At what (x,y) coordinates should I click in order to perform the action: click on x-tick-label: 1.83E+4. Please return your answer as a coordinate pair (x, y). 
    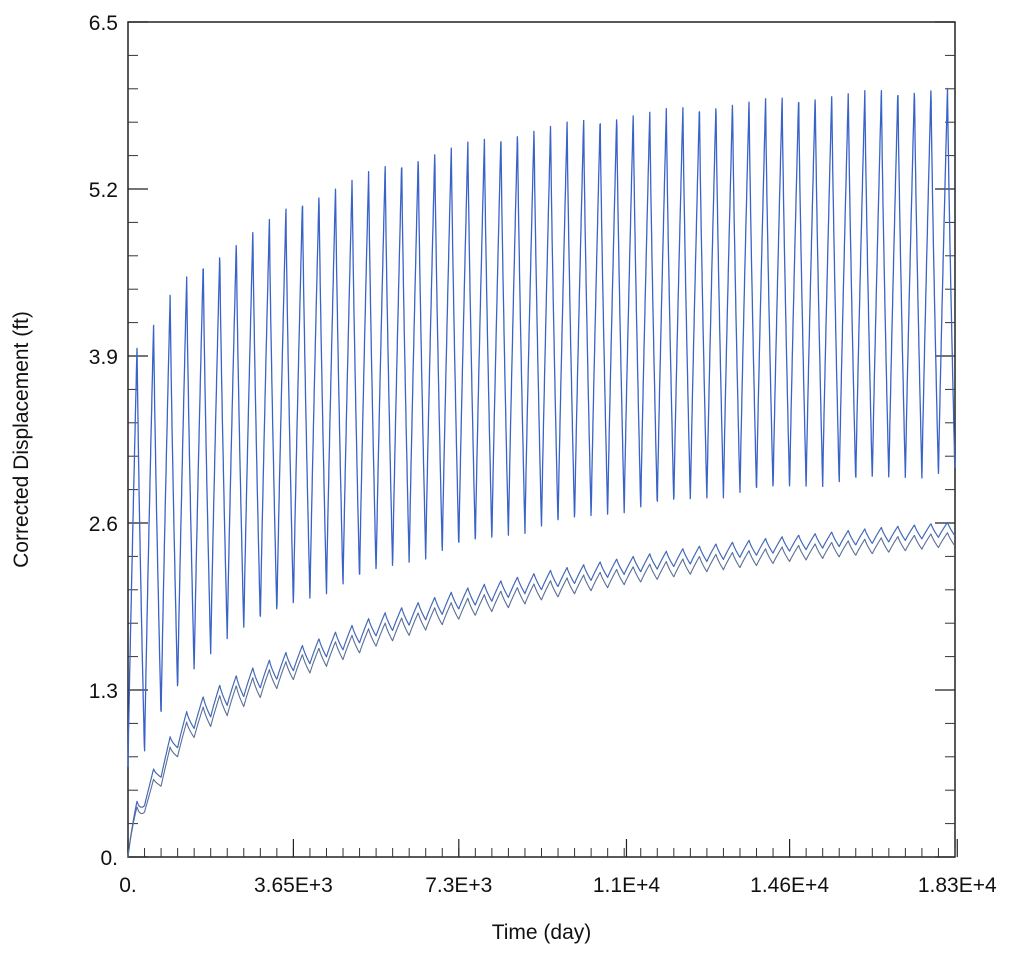
    Looking at the image, I should click on (957, 885).